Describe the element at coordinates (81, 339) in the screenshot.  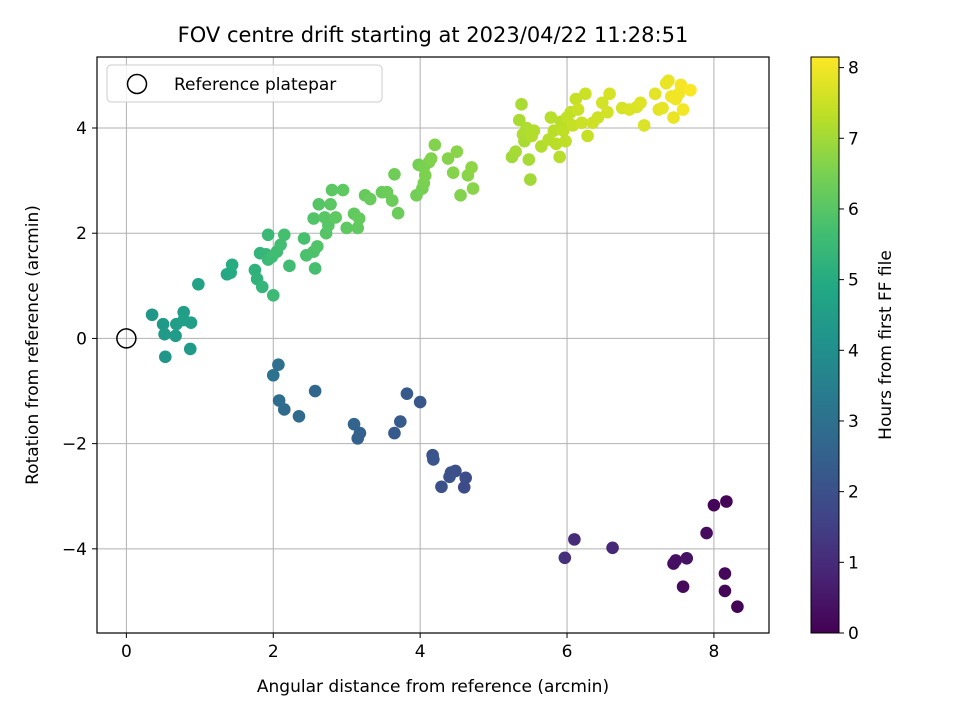
I see `y-tick-label: 0` at that location.